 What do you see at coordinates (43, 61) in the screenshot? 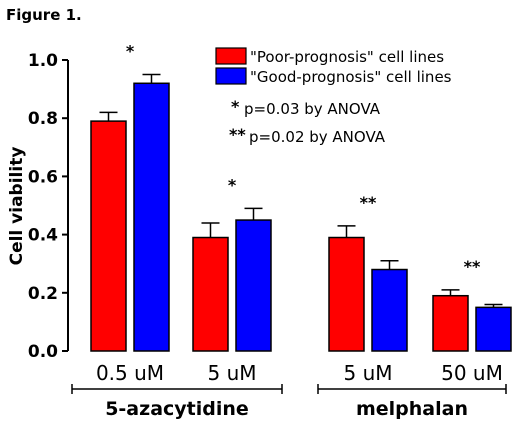
I see `y-tick-label: 1.0` at bounding box center [43, 61].